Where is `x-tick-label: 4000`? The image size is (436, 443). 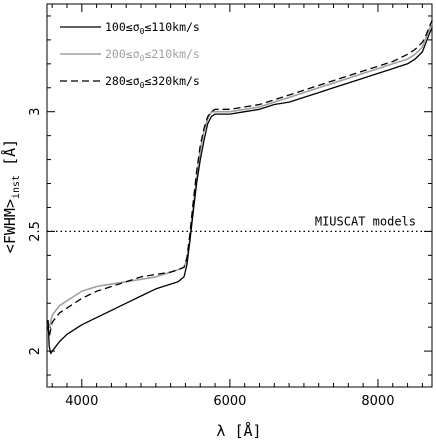
x-tick-label: 4000 is located at coordinates (81, 401).